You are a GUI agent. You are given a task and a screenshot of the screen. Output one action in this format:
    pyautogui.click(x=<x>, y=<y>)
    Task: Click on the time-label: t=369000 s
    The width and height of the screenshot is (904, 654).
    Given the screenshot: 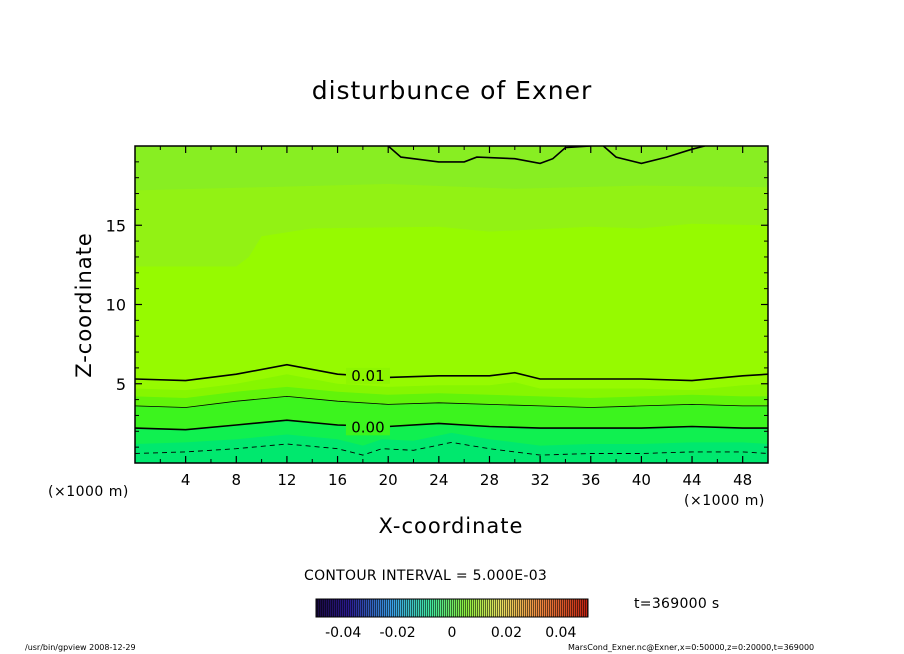 What is the action you would take?
    pyautogui.click(x=677, y=604)
    